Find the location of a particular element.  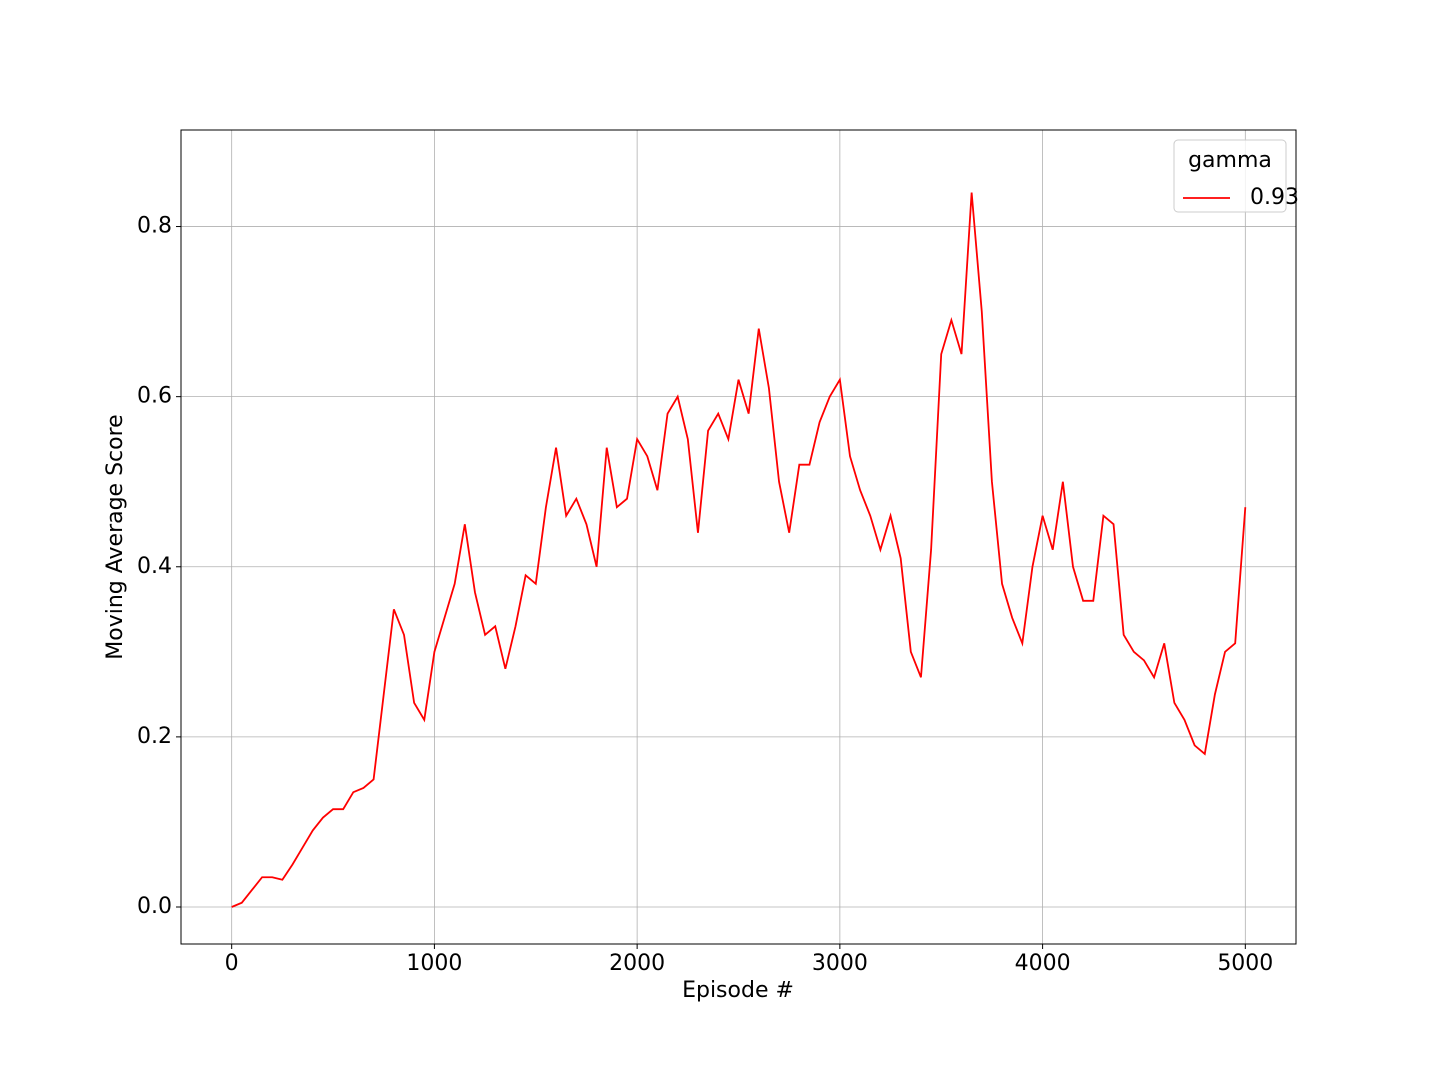

legend-box is located at coordinates (1230, 176).